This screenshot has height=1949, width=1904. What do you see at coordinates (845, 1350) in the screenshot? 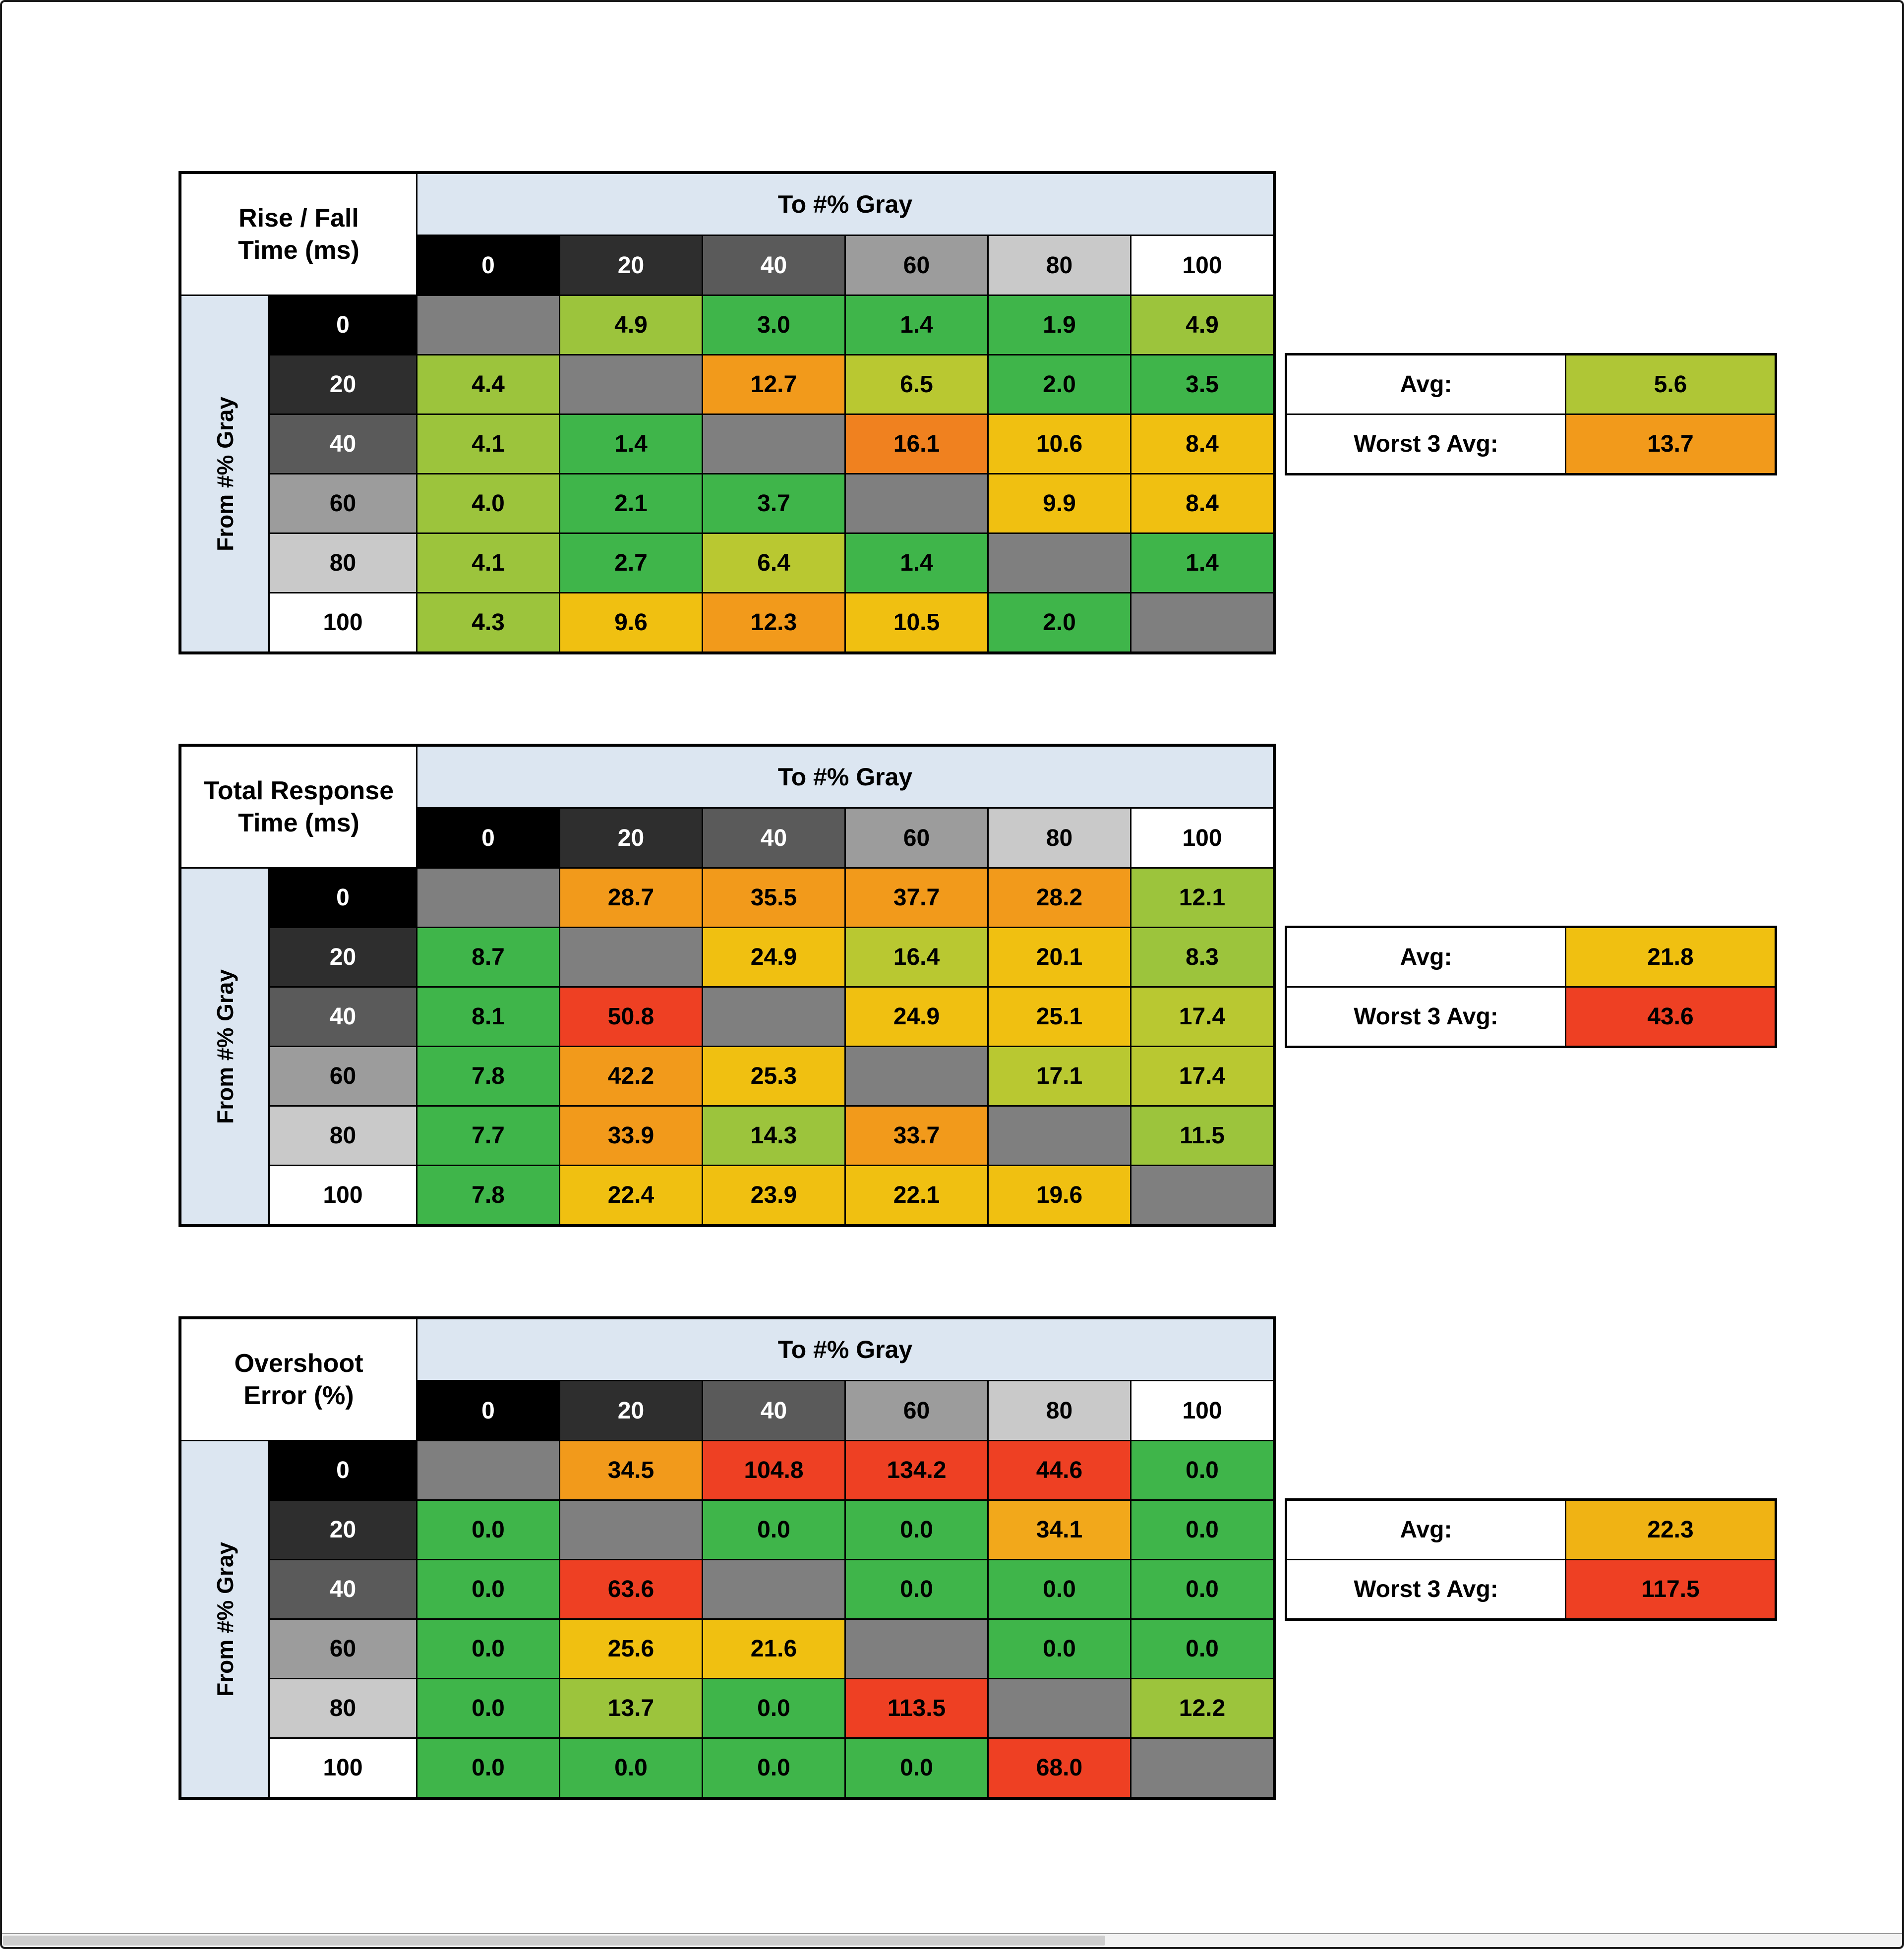
I see `to-gray-header: To #% Gray` at bounding box center [845, 1350].